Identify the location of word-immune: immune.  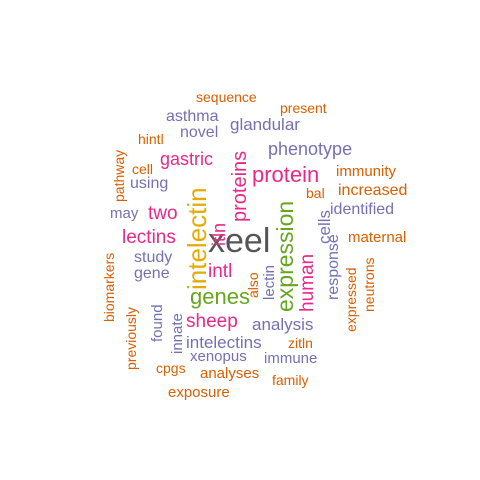
(291, 358).